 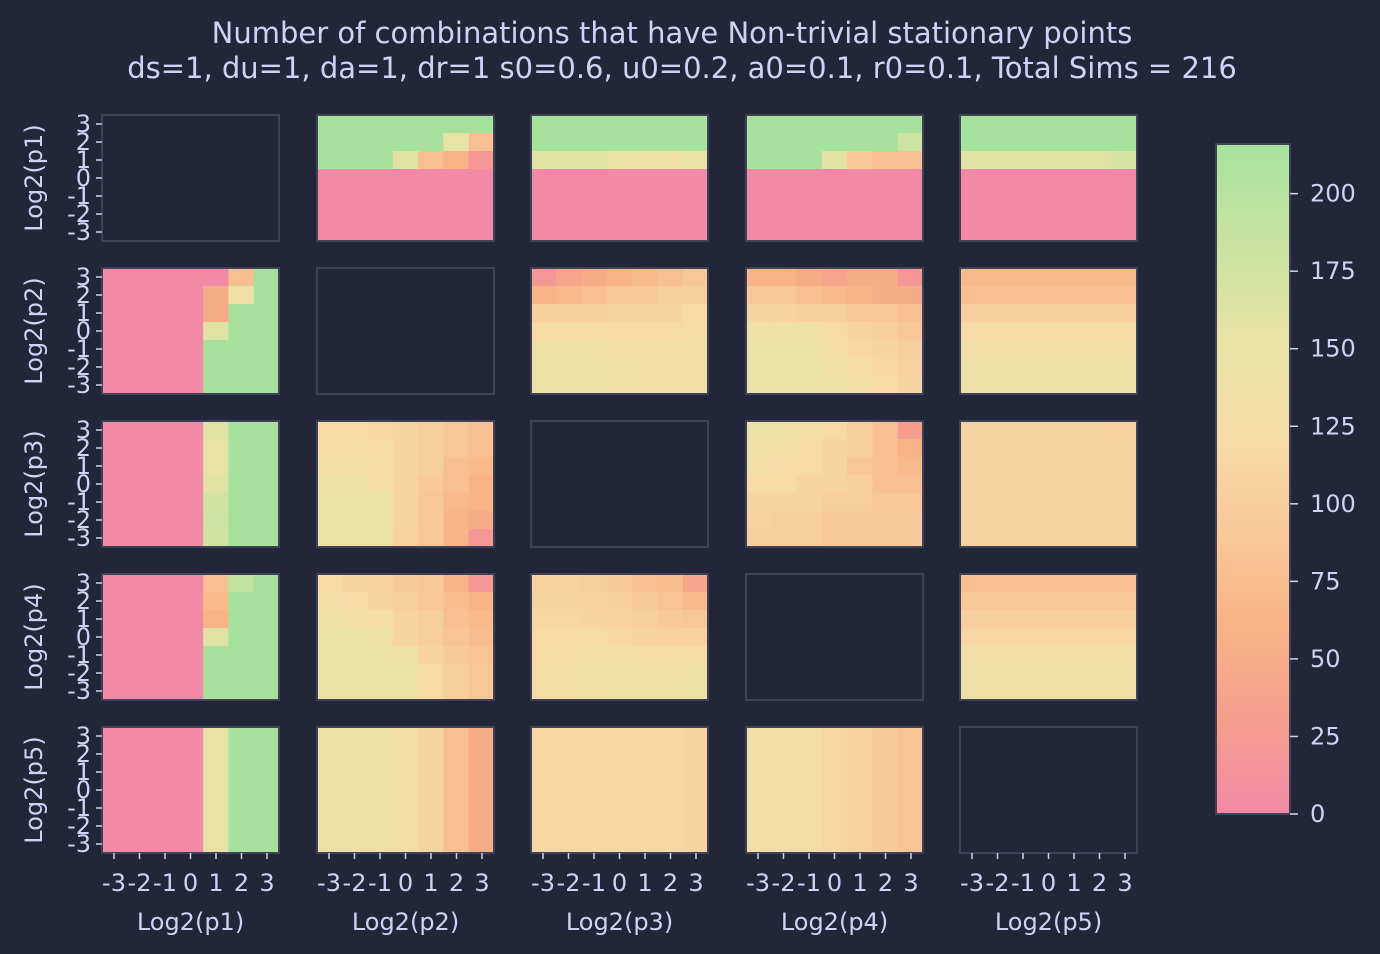 What do you see at coordinates (1333, 504) in the screenshot?
I see `colorbar-tick-label: 100` at bounding box center [1333, 504].